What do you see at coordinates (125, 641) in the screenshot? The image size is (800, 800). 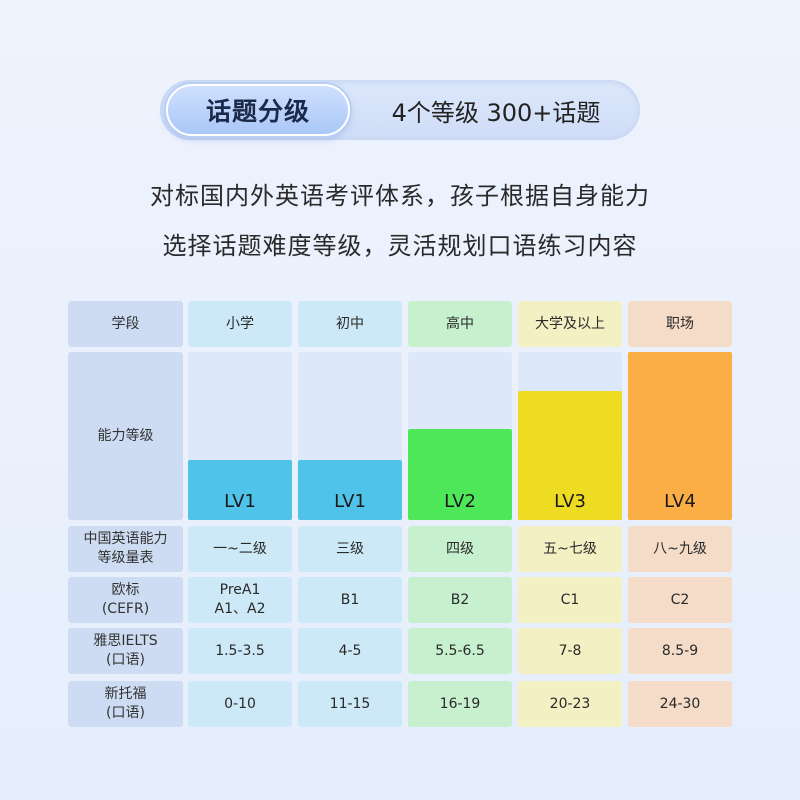 I see `row-label-ielts-line-1: 雅思IELTS` at bounding box center [125, 641].